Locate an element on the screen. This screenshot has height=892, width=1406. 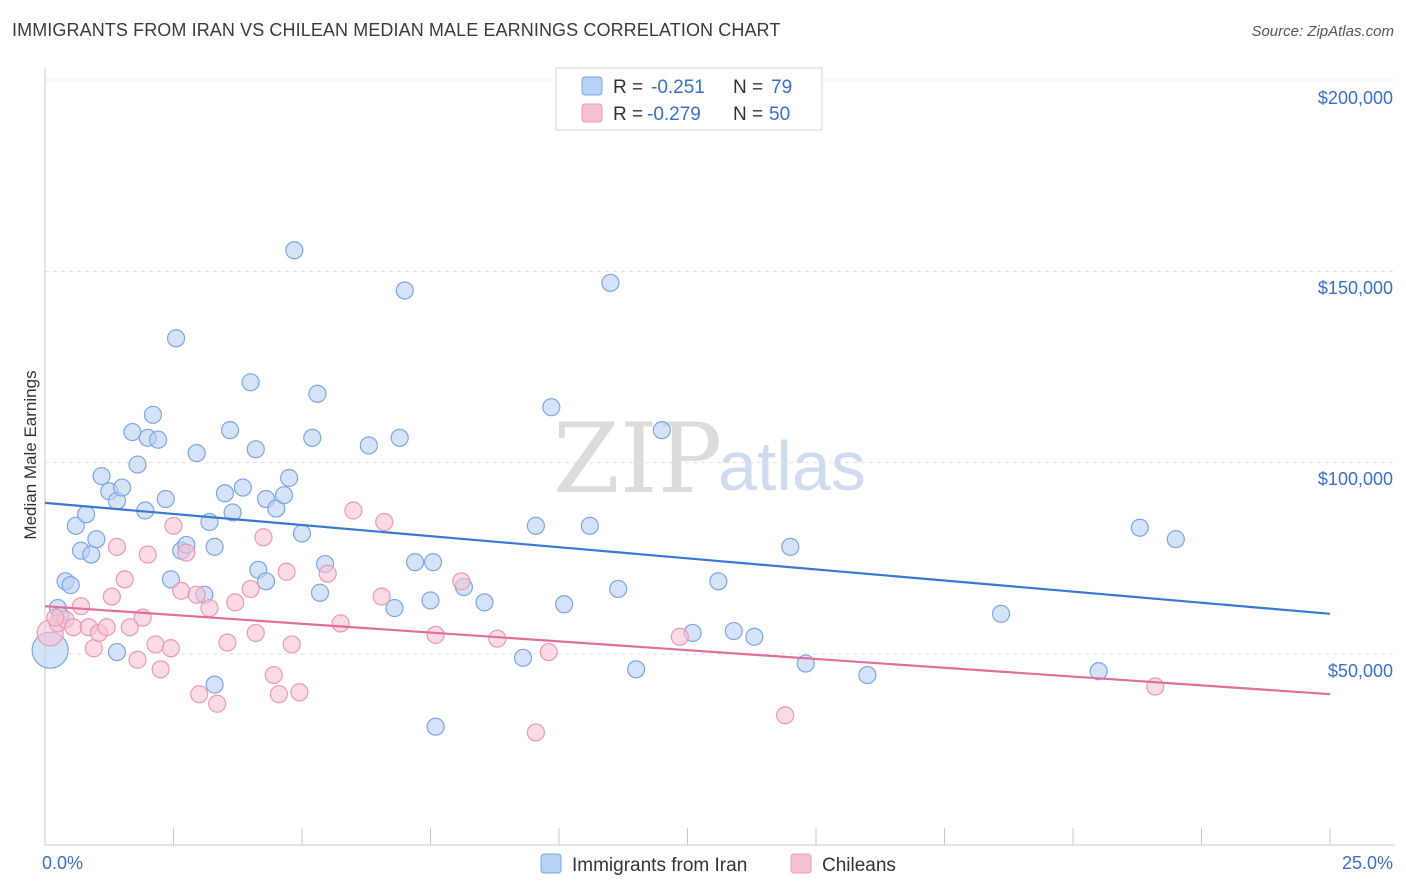
legend-n-value-1: 79 is located at coordinates (781, 87).